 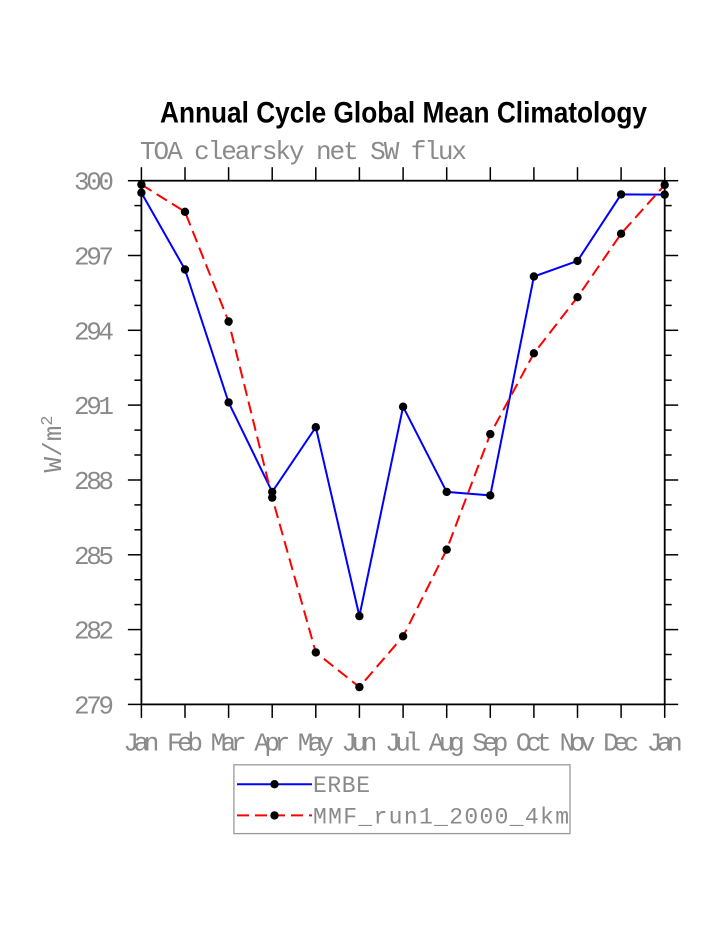 I want to click on svg-text: 297, so click(x=94, y=258).